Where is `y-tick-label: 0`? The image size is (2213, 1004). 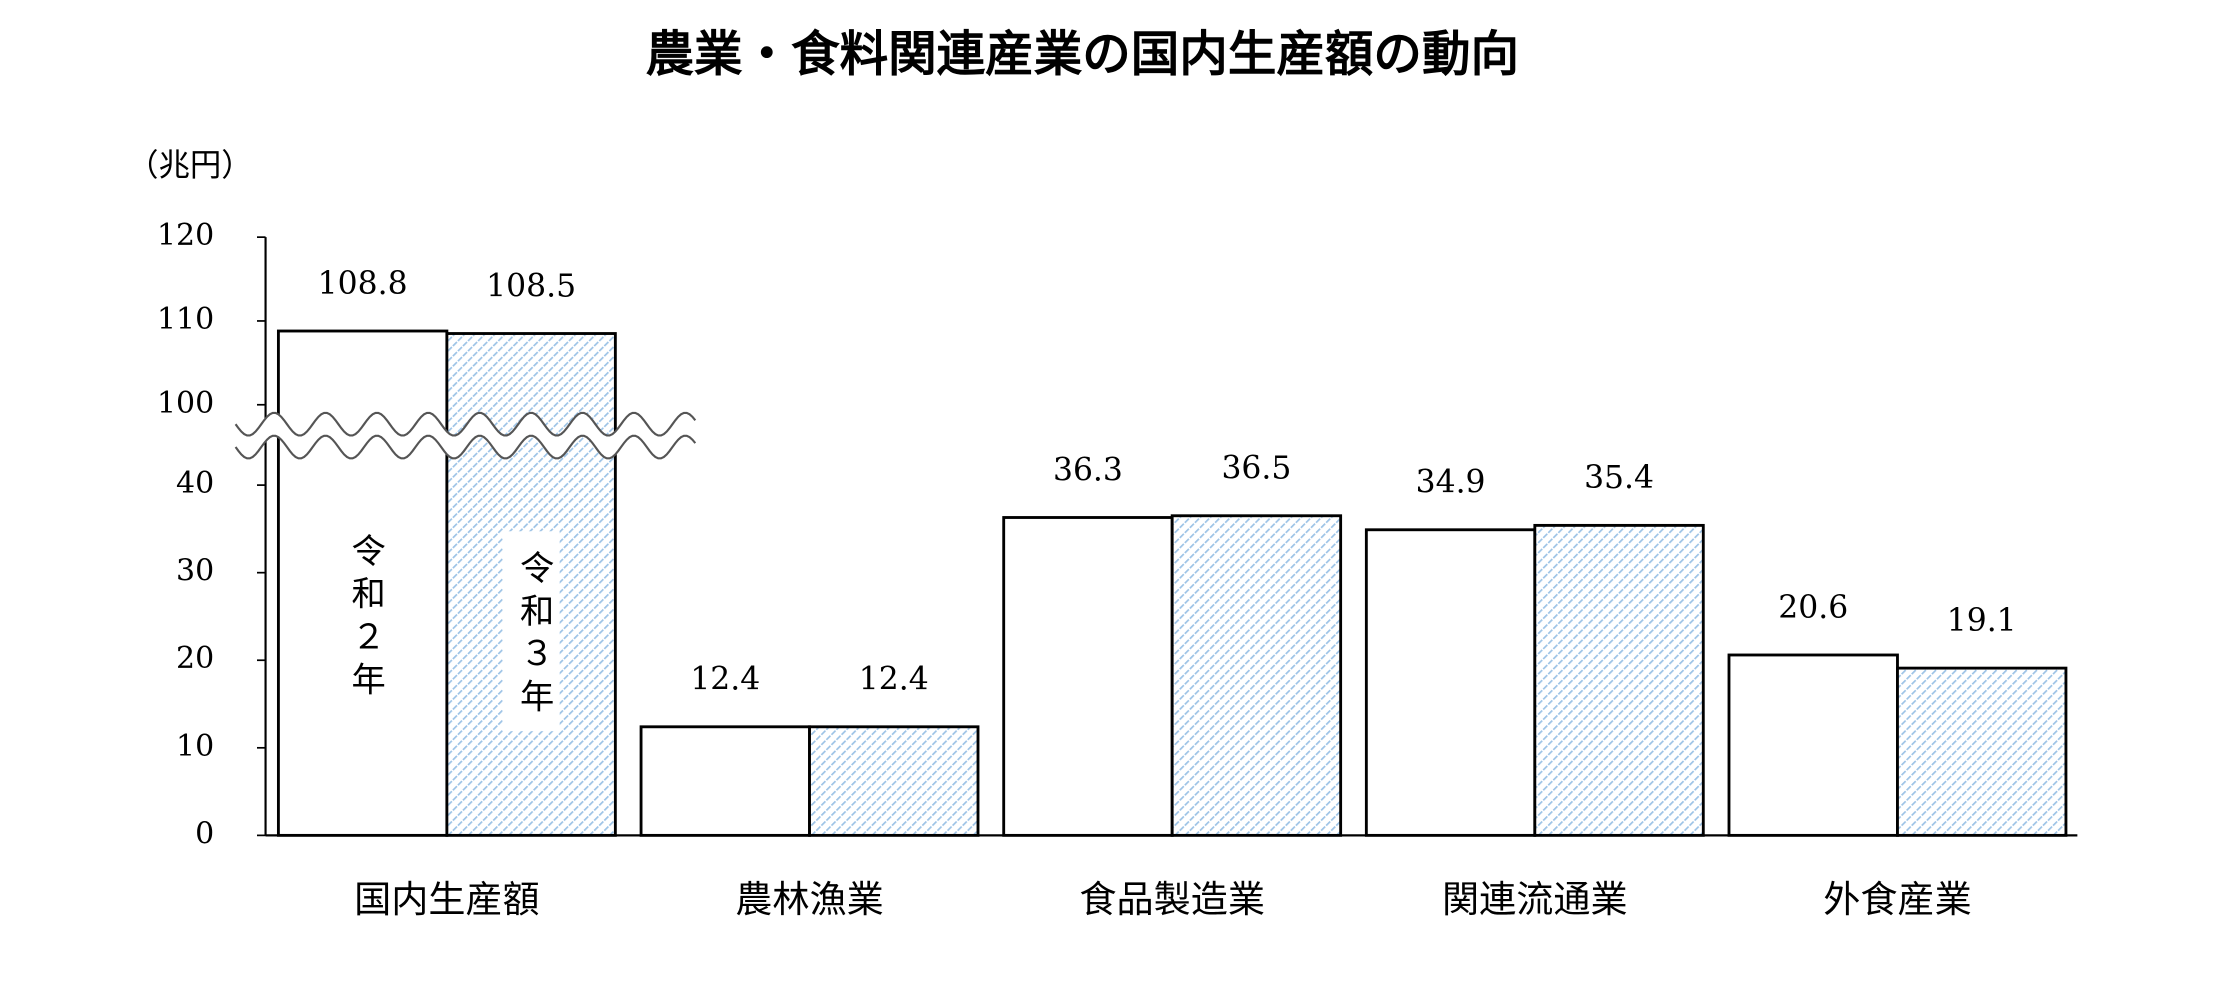
y-tick-label: 0 is located at coordinates (204, 833).